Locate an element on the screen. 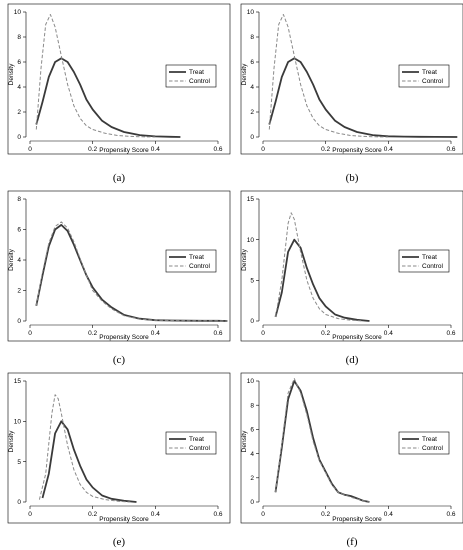  panel-label: (e) is located at coordinates (119, 542).